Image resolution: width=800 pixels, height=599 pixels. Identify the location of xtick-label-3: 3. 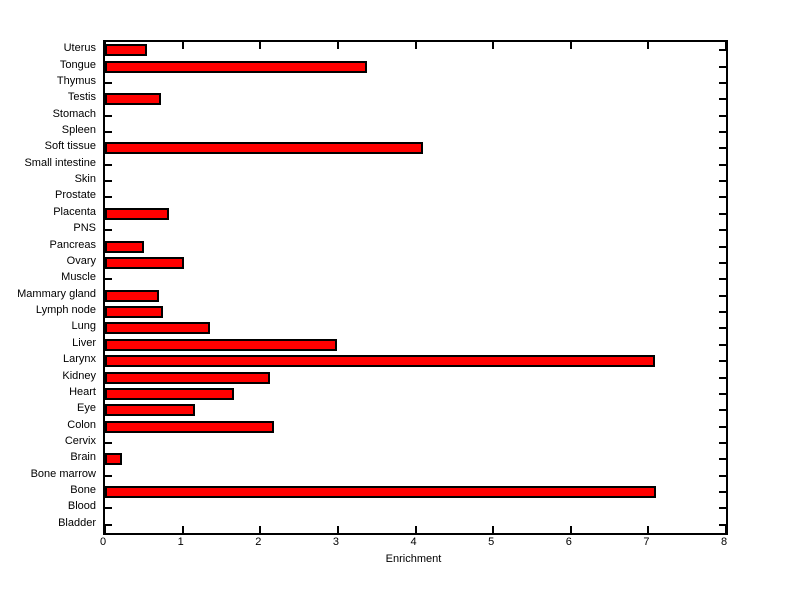
(335, 542).